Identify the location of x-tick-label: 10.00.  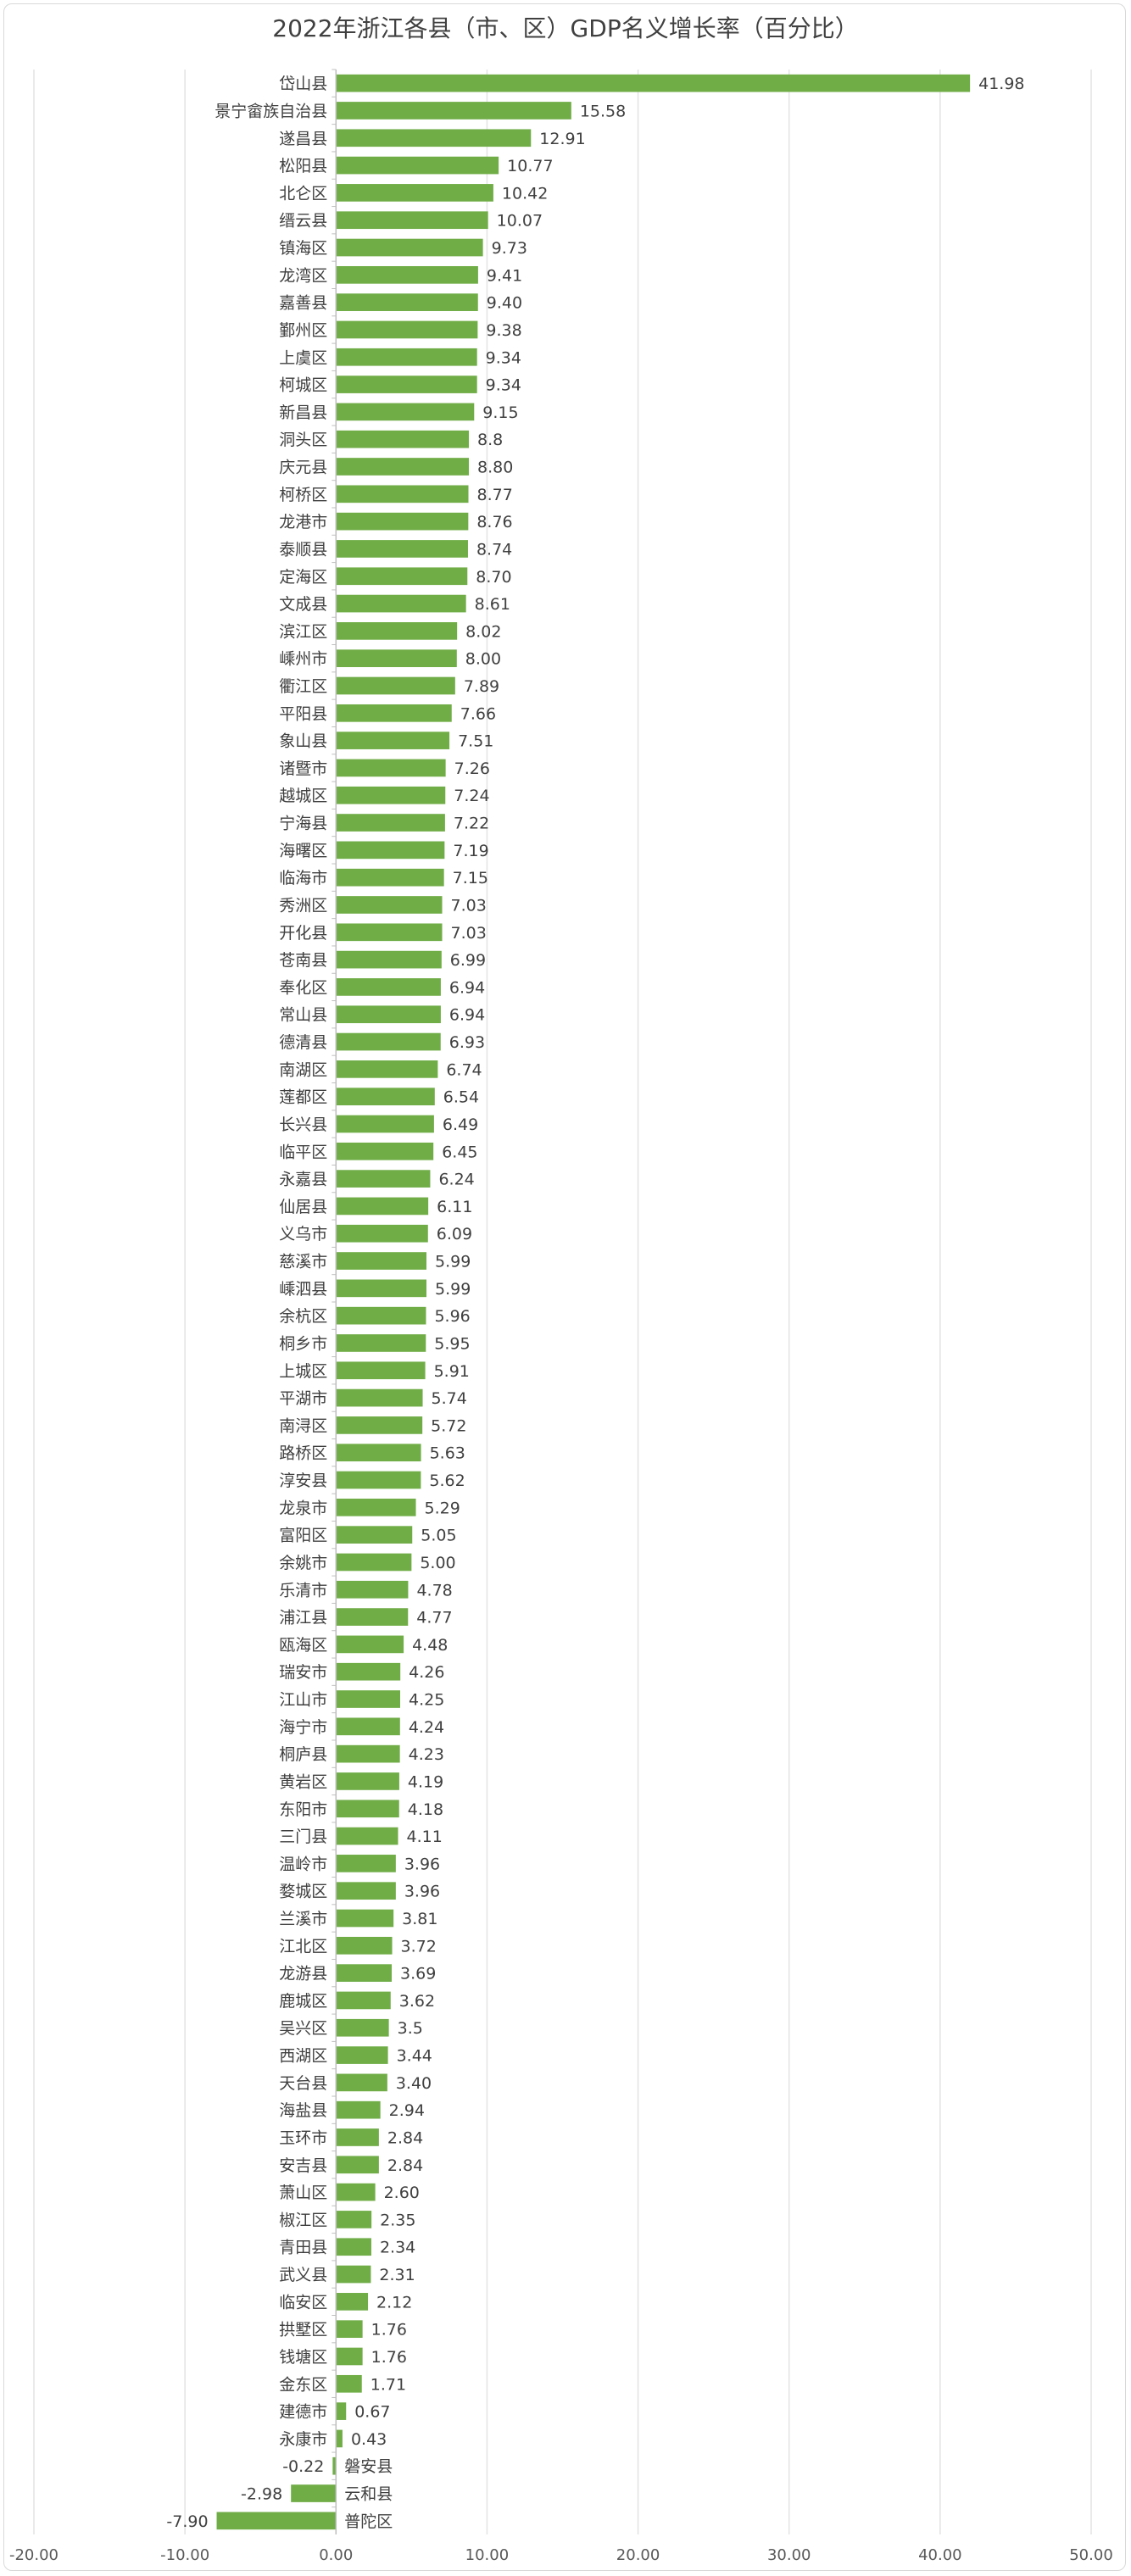
(487, 2555).